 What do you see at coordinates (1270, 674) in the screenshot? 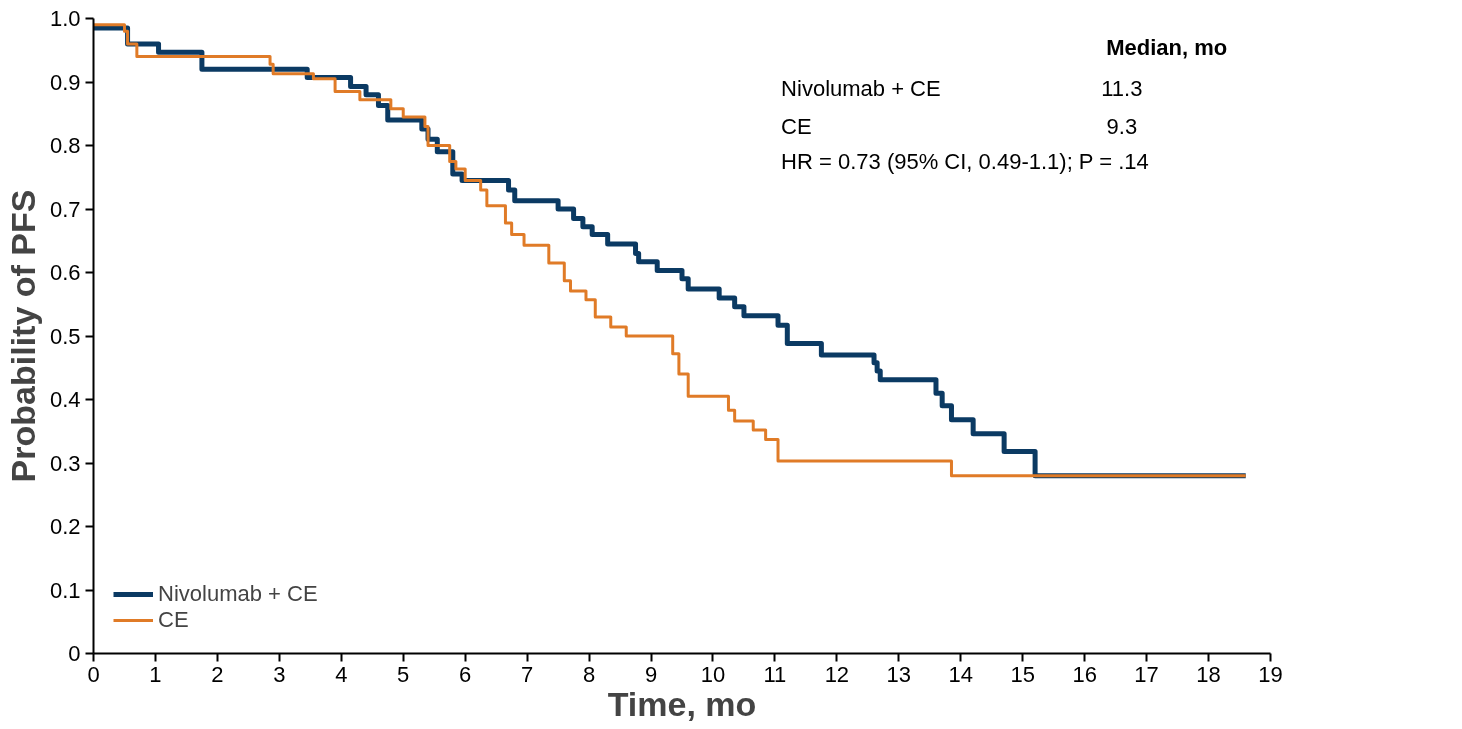
I see `x-tick-label: 19` at bounding box center [1270, 674].